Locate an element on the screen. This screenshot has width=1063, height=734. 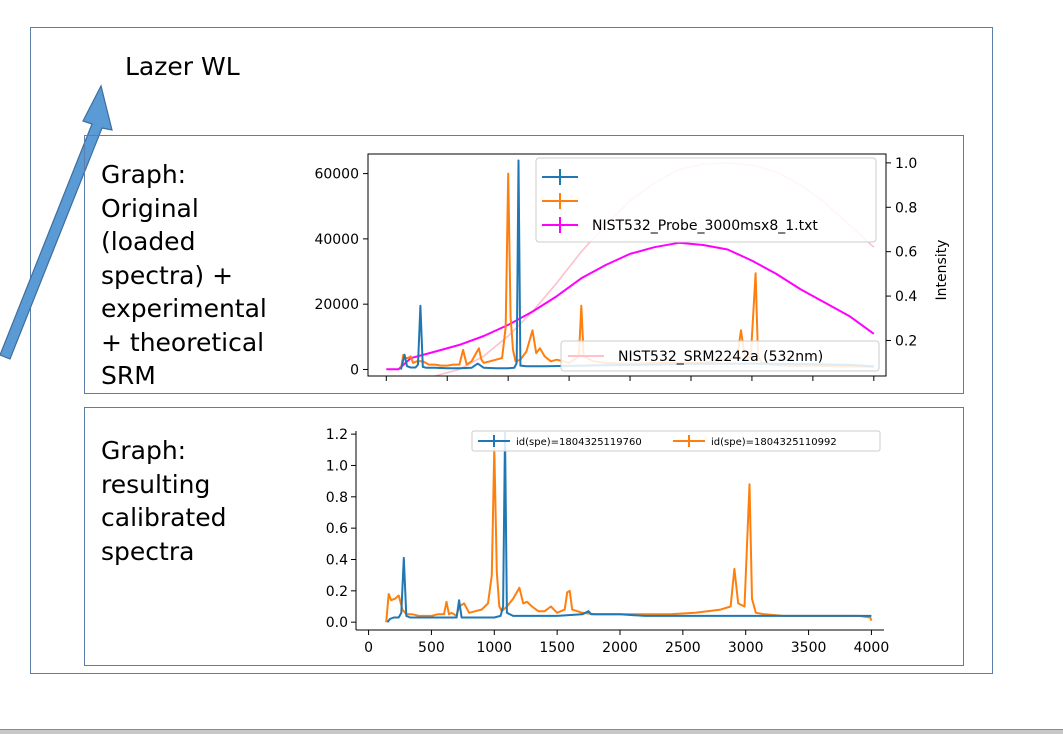
y-right-tick-label: 0.2 is located at coordinates (906, 341).